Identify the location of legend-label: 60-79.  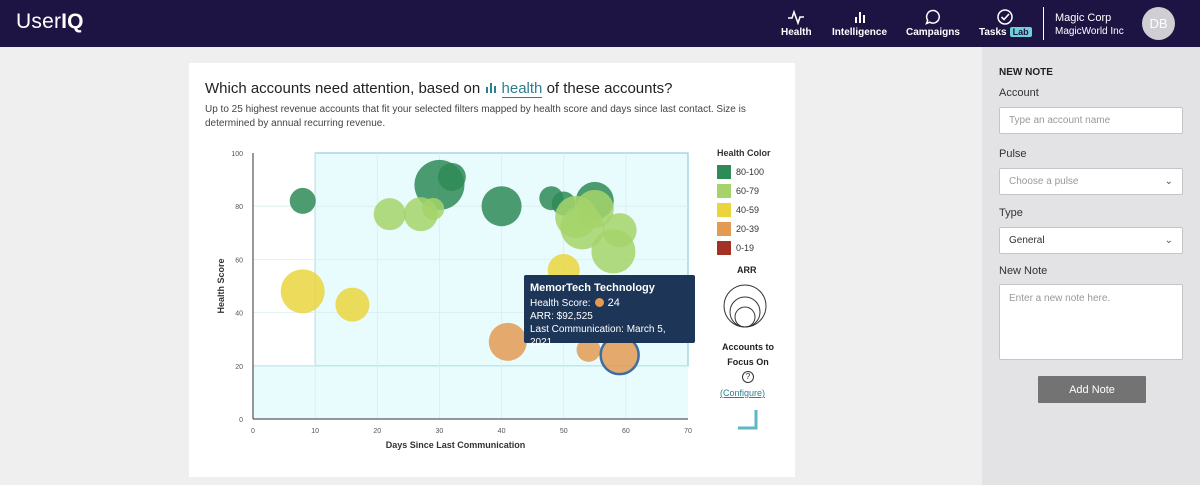
(748, 190).